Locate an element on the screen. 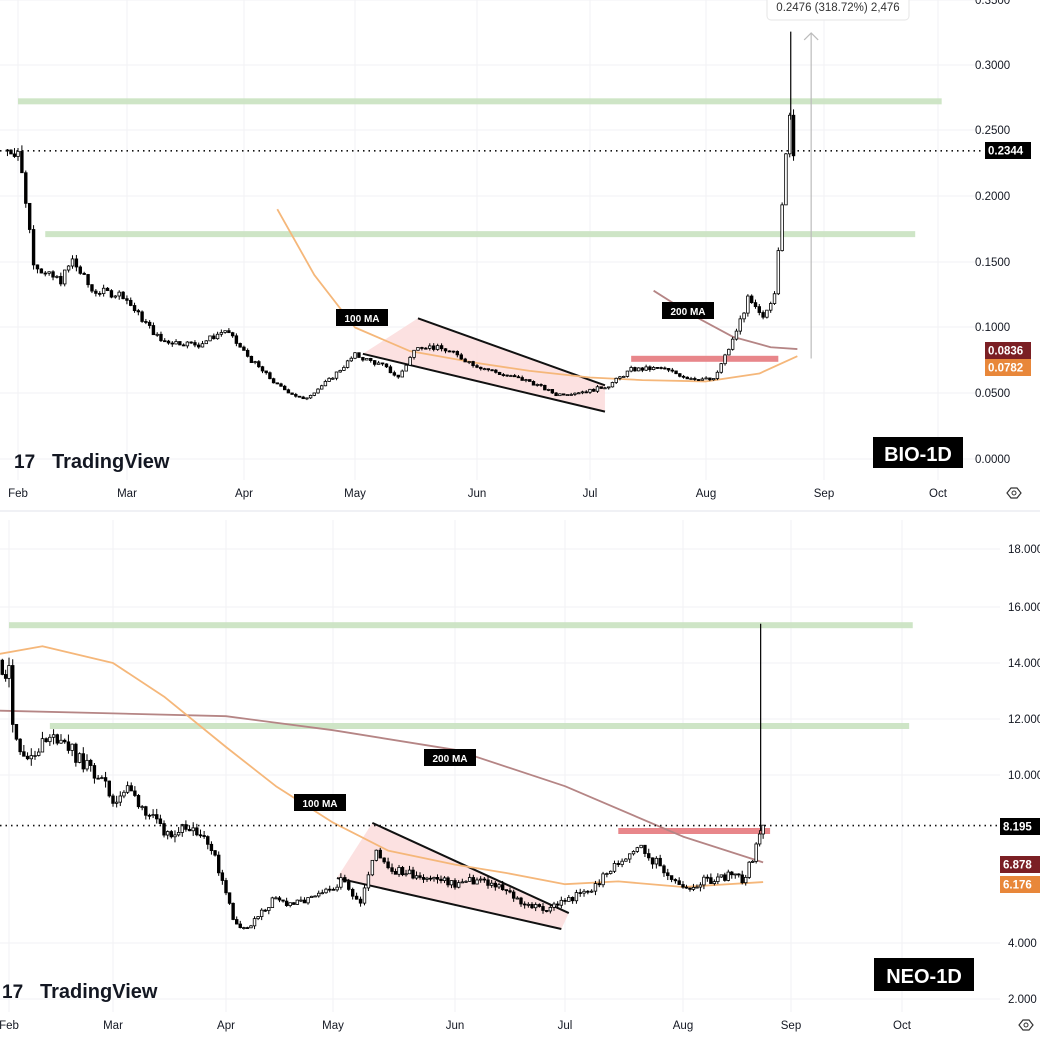  ma200-label: 200 MA is located at coordinates (687, 312).